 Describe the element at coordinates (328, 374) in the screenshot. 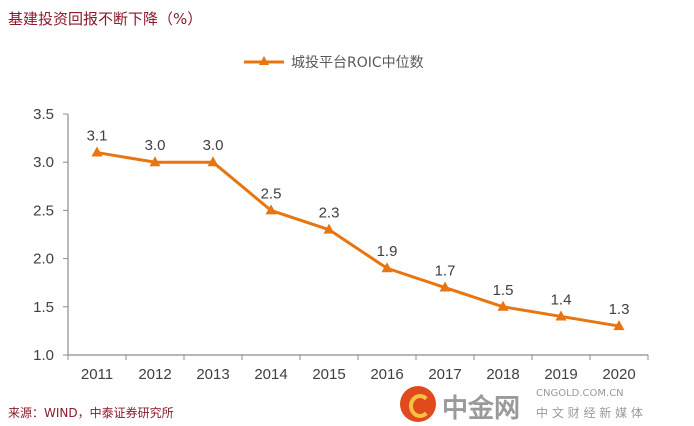

I see `x-tick-label: 2015` at that location.